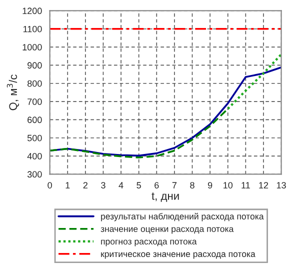 The height and width of the screenshot is (268, 293). I want to click on x-tick-label: 12, so click(263, 185).